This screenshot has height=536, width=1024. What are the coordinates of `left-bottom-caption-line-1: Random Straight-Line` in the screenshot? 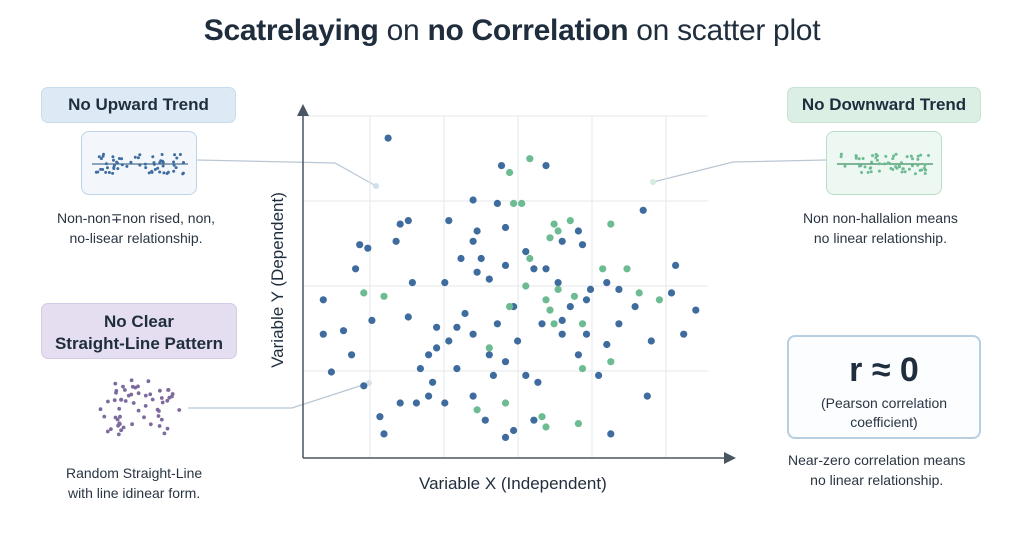 It's located at (134, 473).